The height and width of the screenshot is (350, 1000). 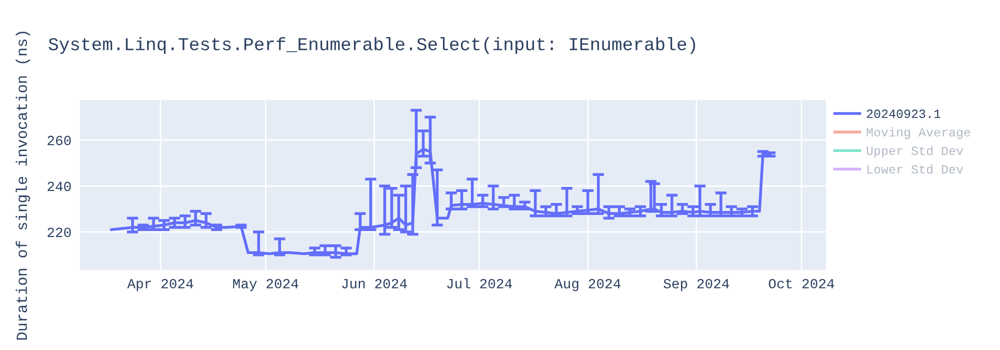 What do you see at coordinates (918, 133) in the screenshot?
I see `legend-label: Moving Average` at bounding box center [918, 133].